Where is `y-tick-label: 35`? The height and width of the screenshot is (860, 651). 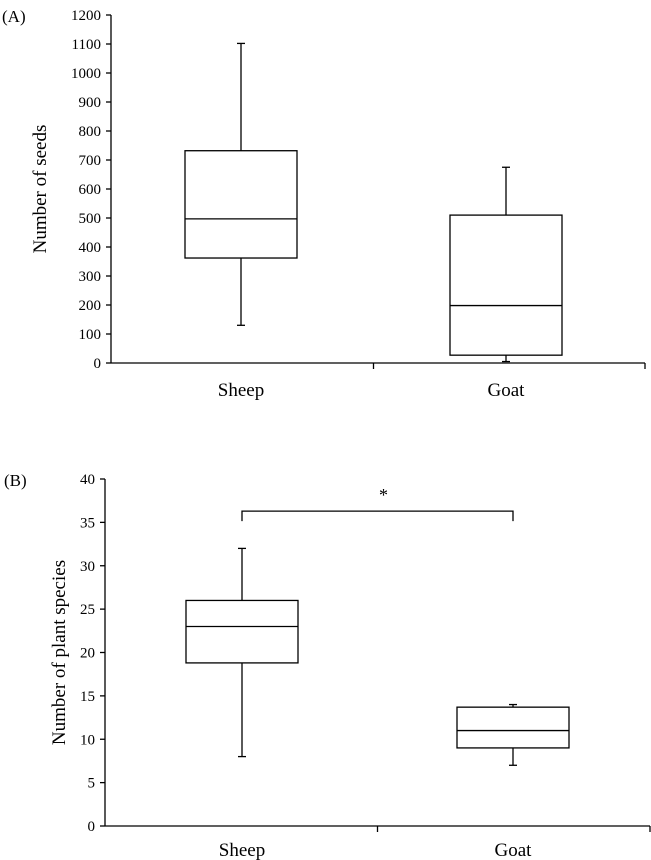 y-tick-label: 35 is located at coordinates (87, 523).